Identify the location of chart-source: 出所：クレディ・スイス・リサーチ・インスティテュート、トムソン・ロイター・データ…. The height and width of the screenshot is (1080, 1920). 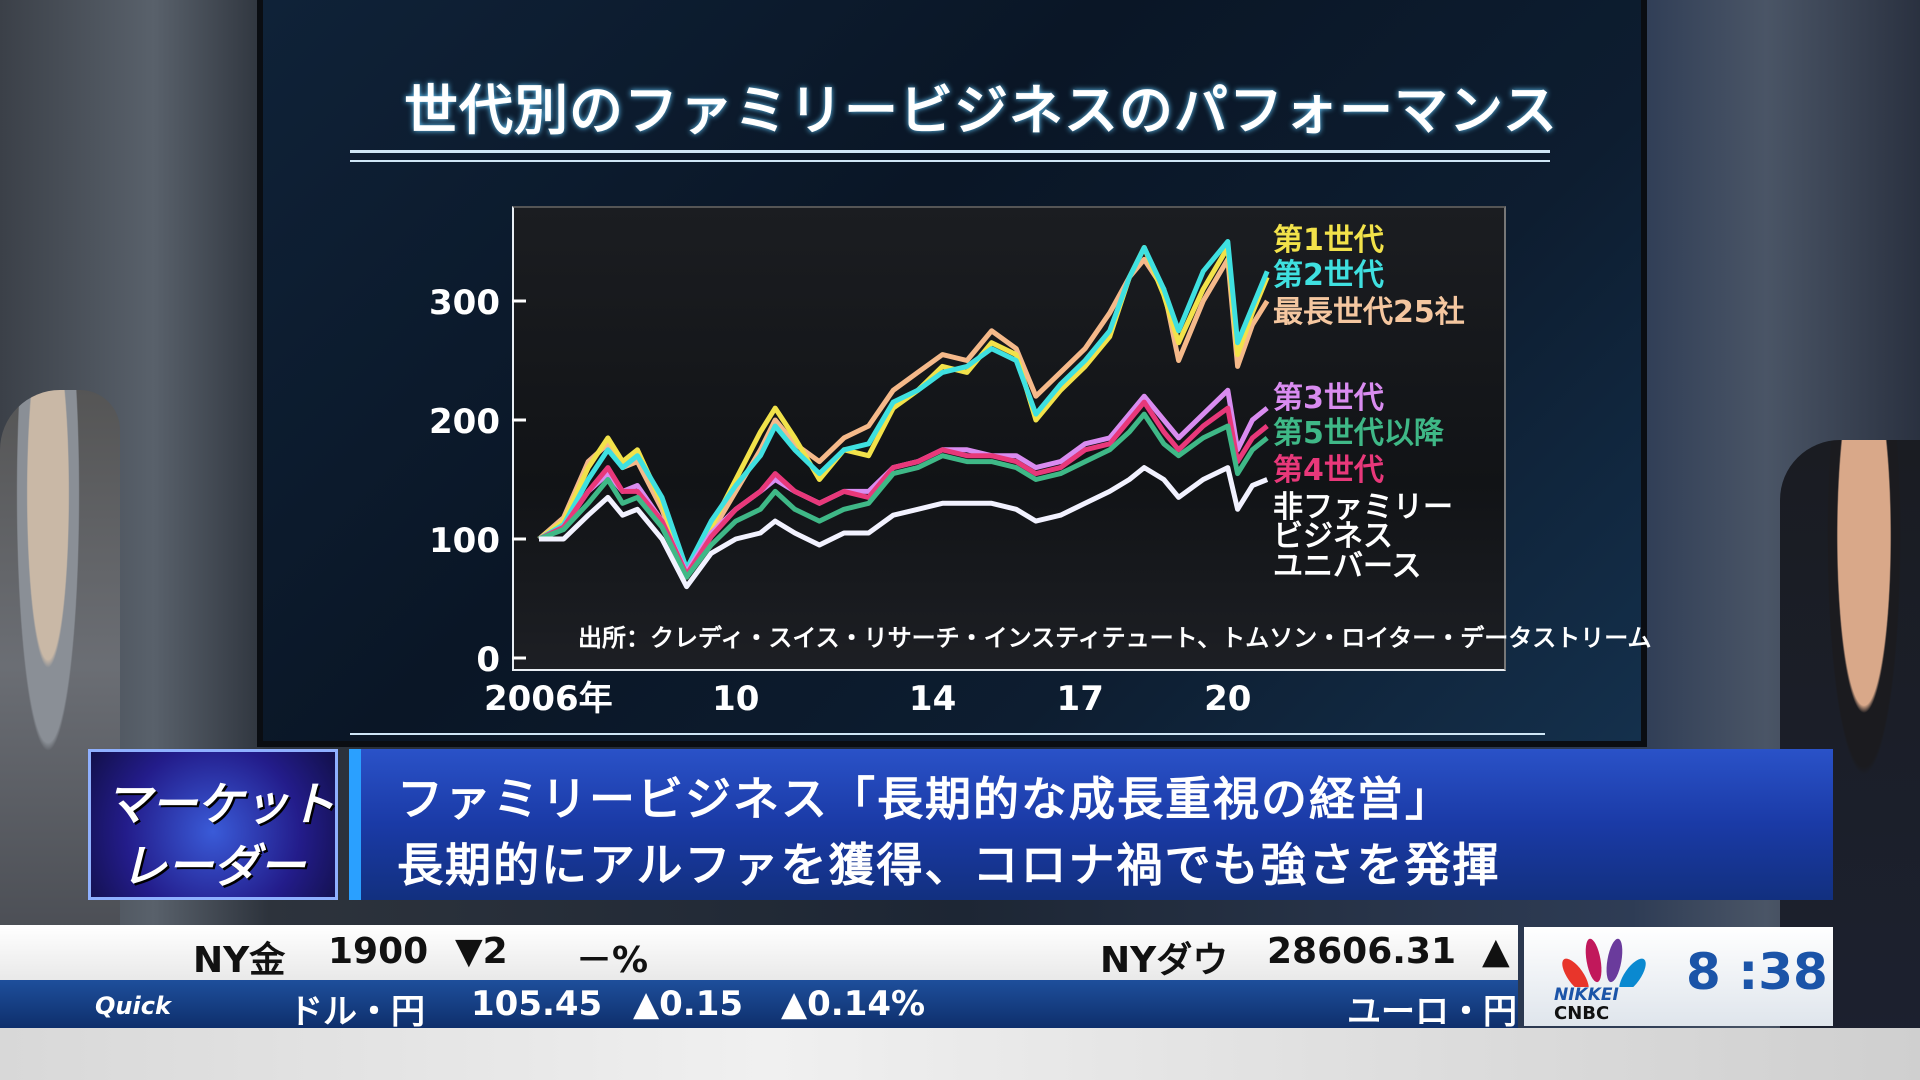
(1115, 638).